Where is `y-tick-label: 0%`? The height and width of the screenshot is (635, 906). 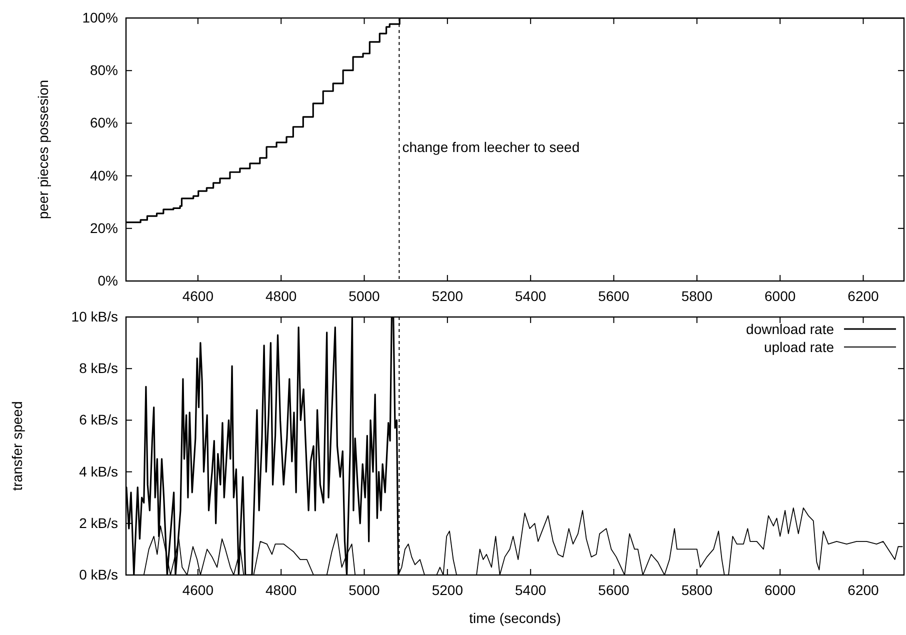 y-tick-label: 0% is located at coordinates (108, 280).